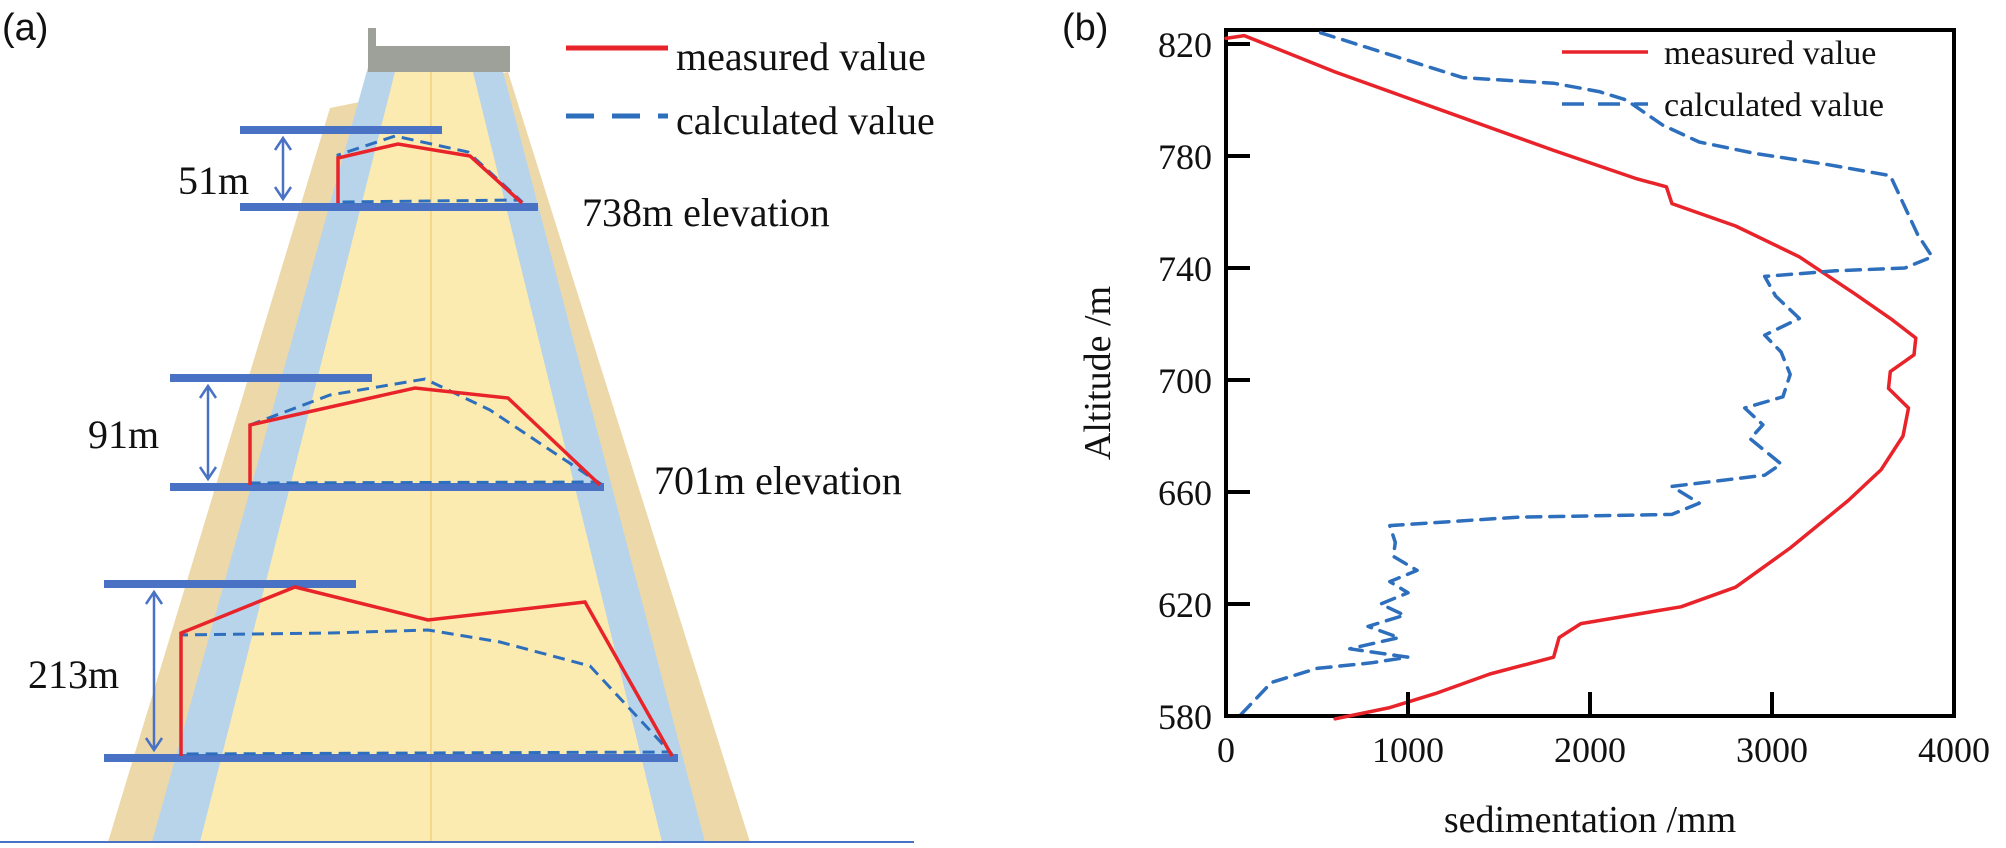  Describe the element at coordinates (1185, 493) in the screenshot. I see `y-tick-label: 660` at that location.